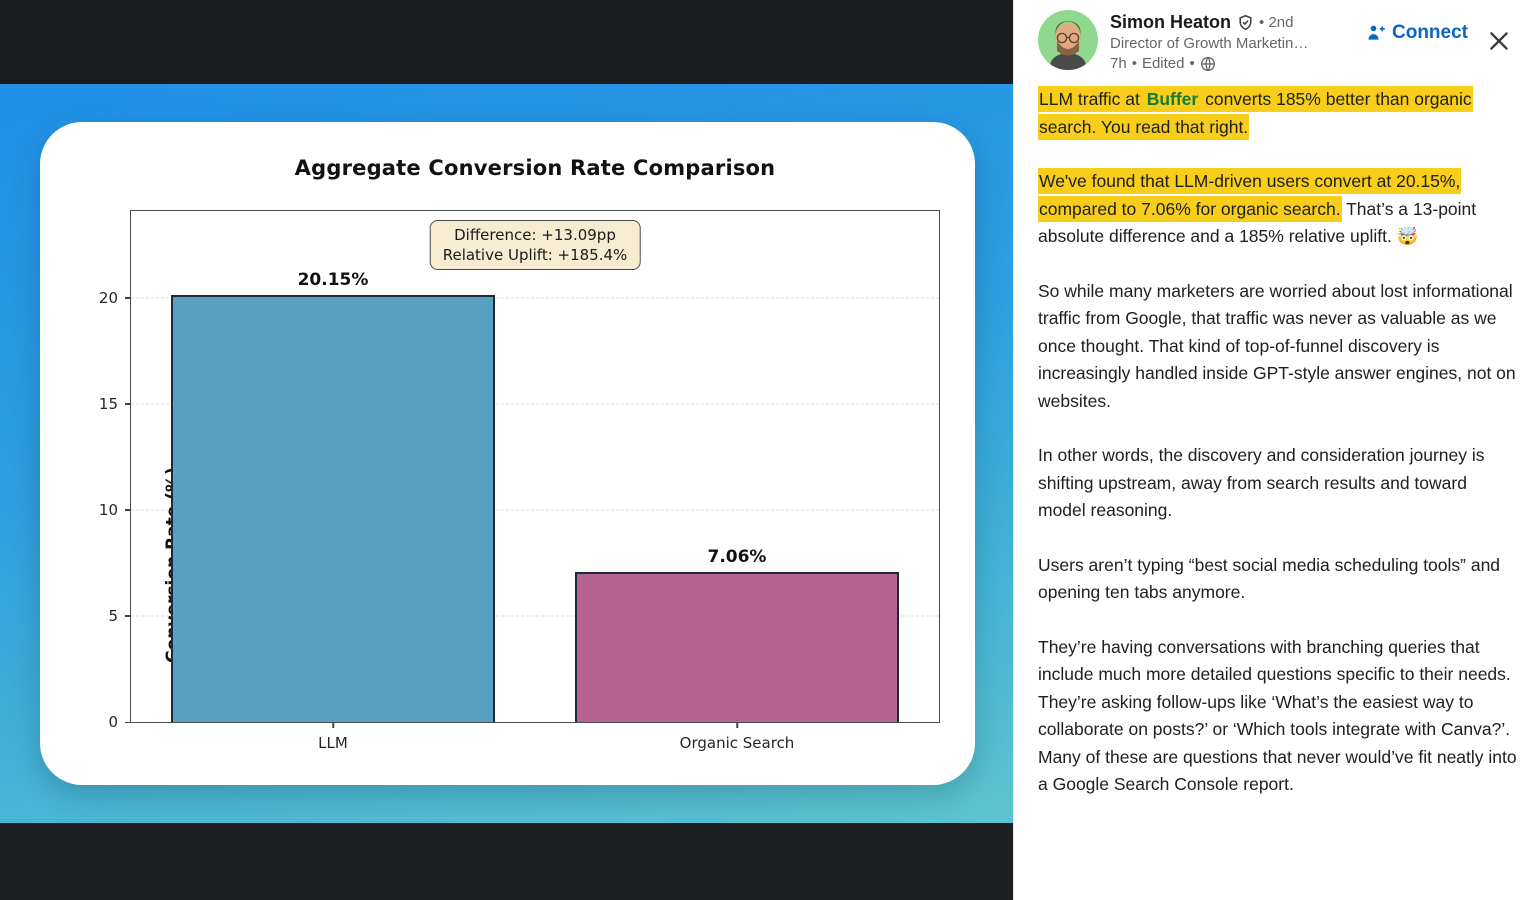  I want to click on bar-wrap: 7.06%, so click(737, 466).